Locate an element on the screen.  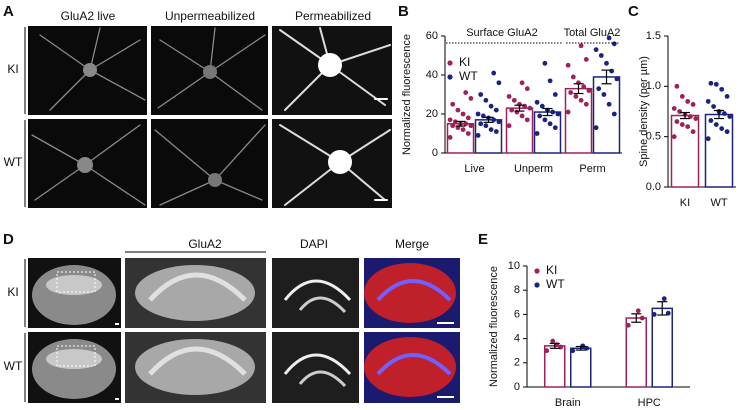
x-tick-label: Live is located at coordinates (474, 169).